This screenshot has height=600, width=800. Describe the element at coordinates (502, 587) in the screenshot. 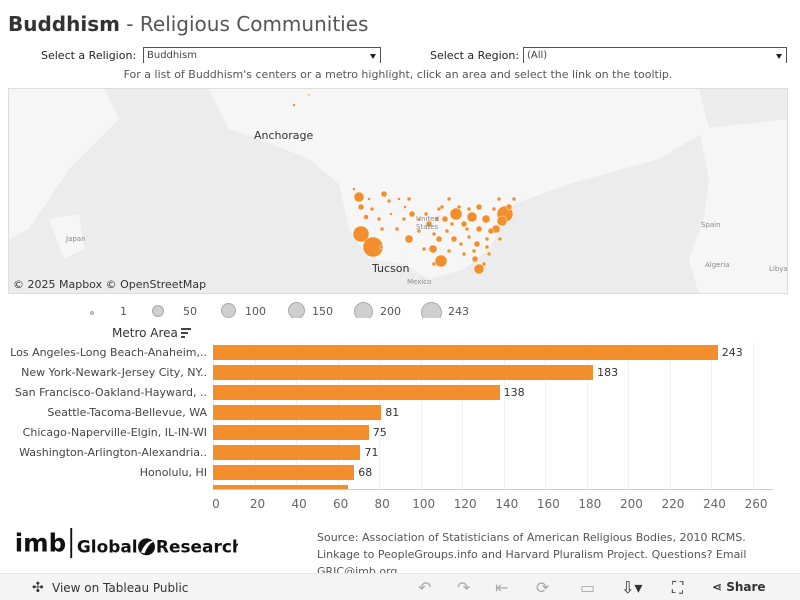

I see `revert-icon: ⇤` at that location.